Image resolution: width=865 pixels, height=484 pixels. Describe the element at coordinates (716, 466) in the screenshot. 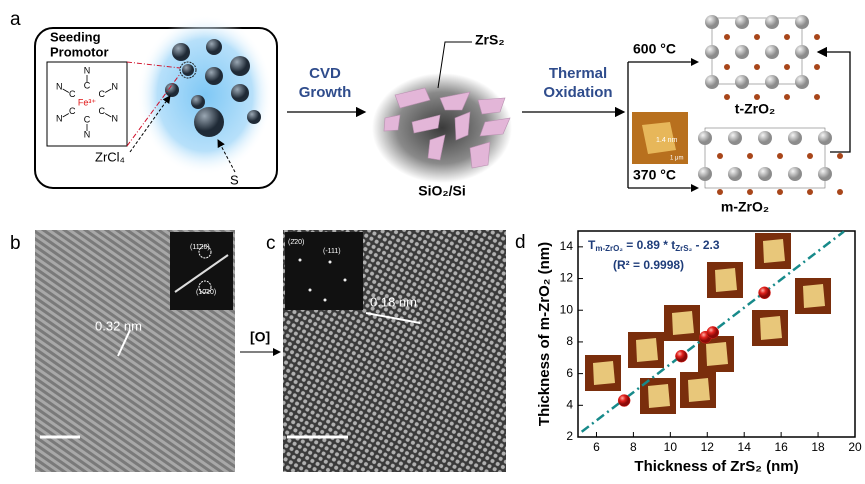

I see `x-axis-label: Thickness of ZrS₂ (nm)` at that location.